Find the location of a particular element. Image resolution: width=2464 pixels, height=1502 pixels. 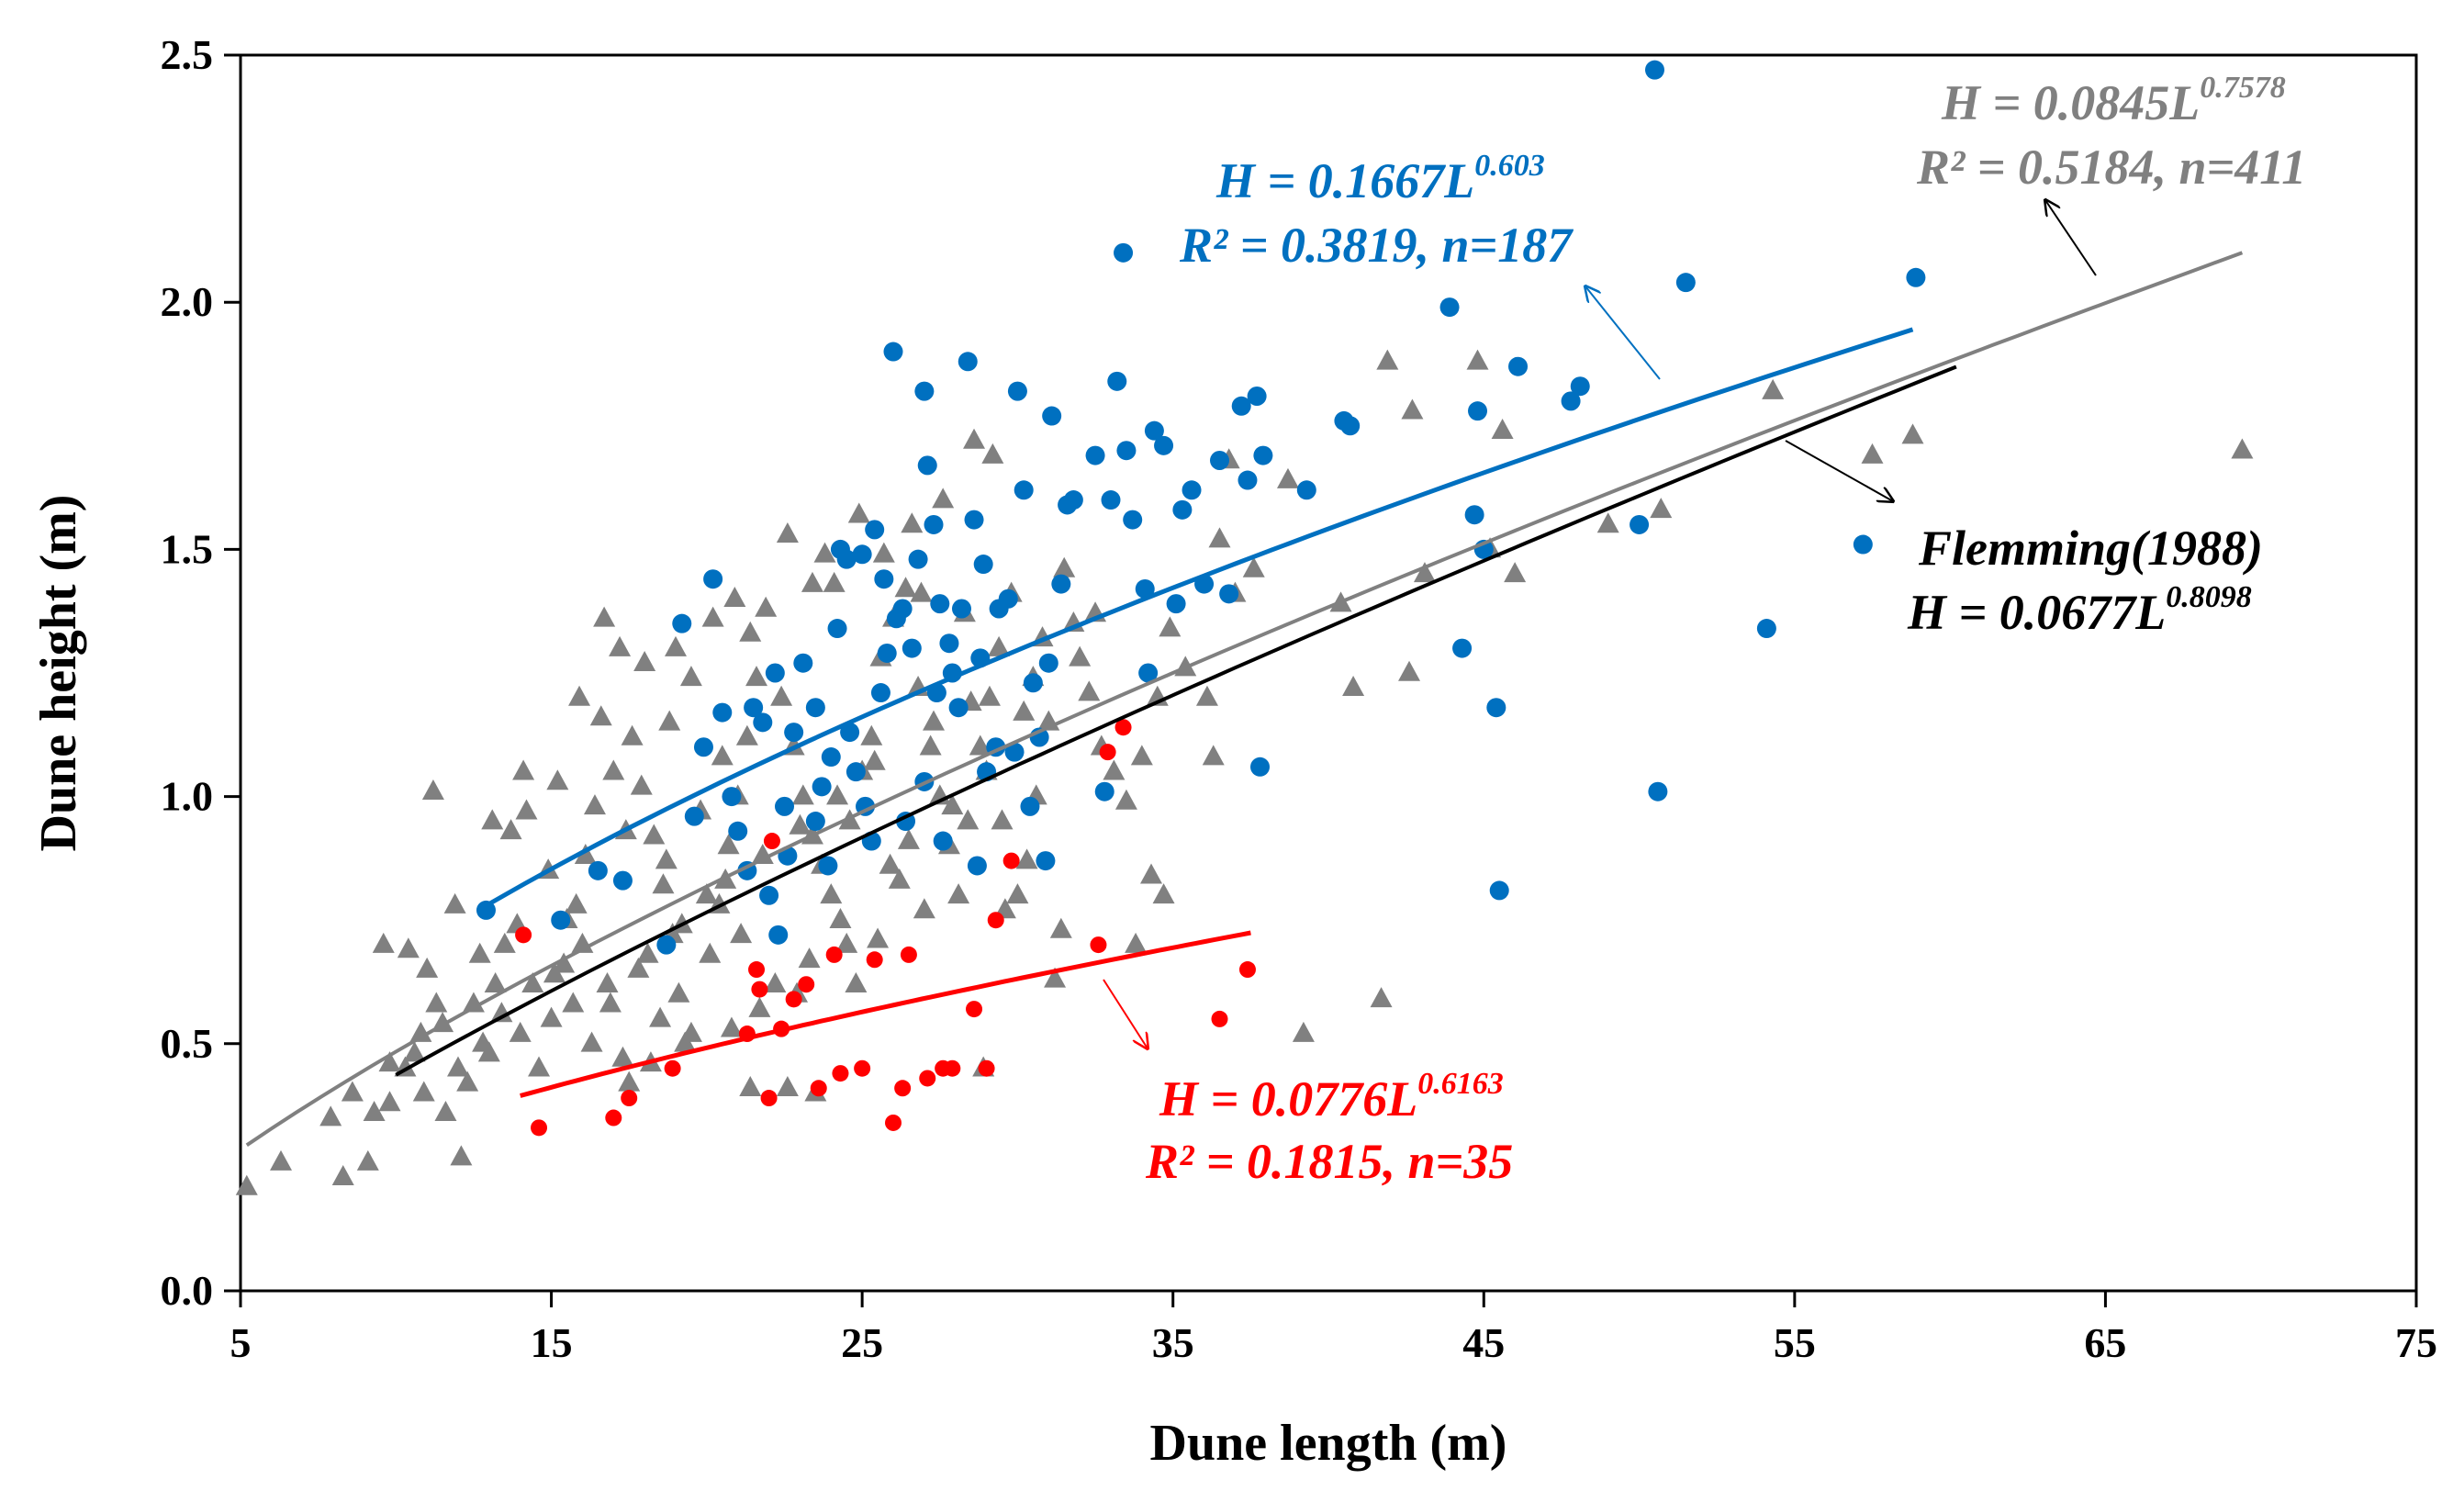

svg-text: H = 0.0845L0.7578 is located at coordinates (2113, 100).